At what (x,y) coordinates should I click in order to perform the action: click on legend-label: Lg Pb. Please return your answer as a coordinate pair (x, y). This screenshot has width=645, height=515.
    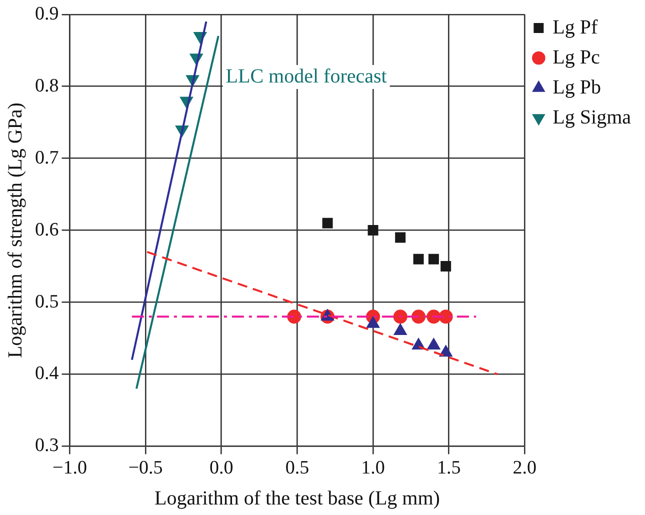
    Looking at the image, I should click on (577, 87).